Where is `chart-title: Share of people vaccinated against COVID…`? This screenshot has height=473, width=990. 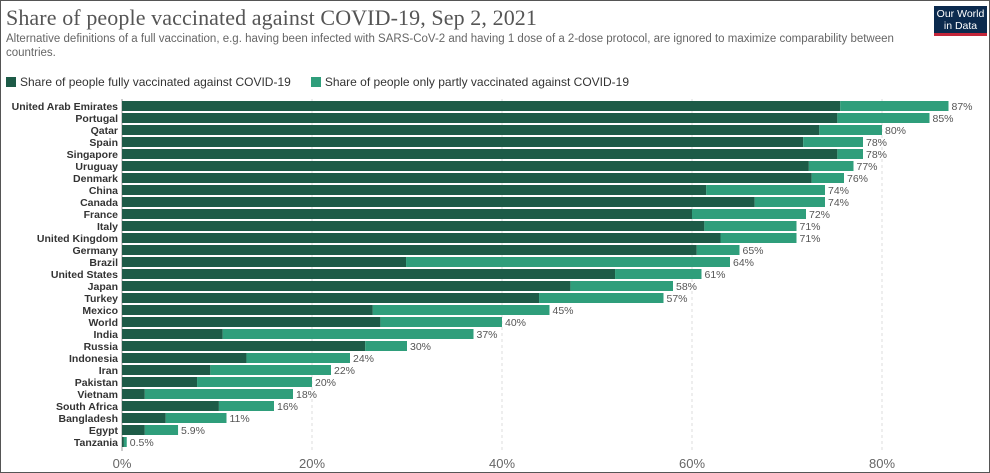 chart-title: Share of people vaccinated against COVID… is located at coordinates (272, 17).